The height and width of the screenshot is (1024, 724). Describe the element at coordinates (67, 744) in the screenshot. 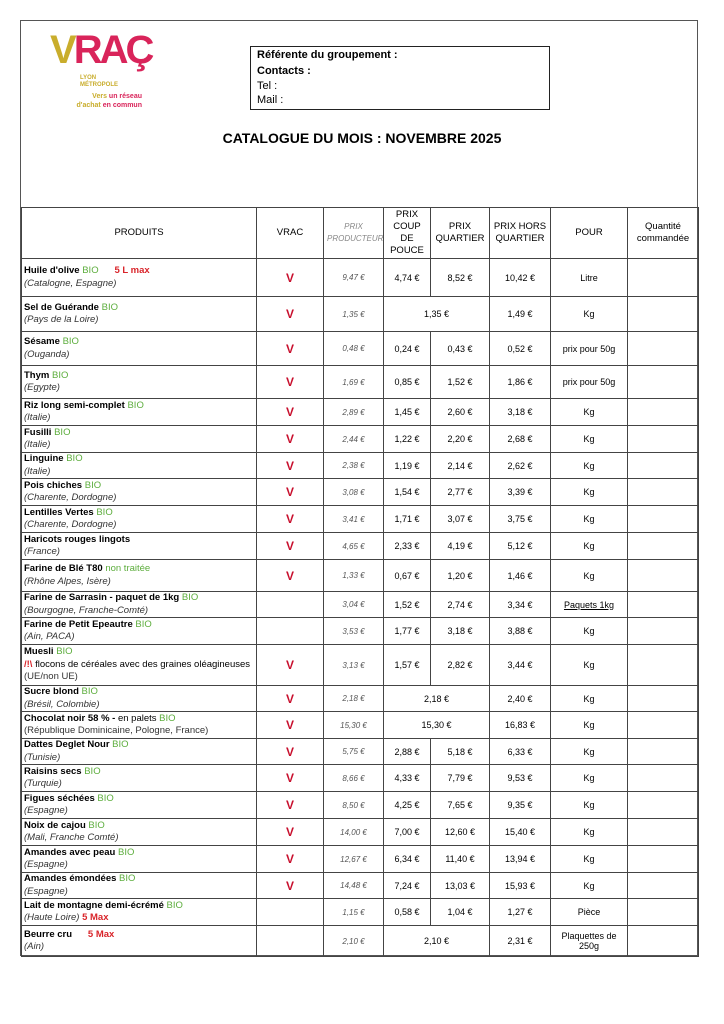

I see `product-name: Dattes Deglet Nour` at that location.